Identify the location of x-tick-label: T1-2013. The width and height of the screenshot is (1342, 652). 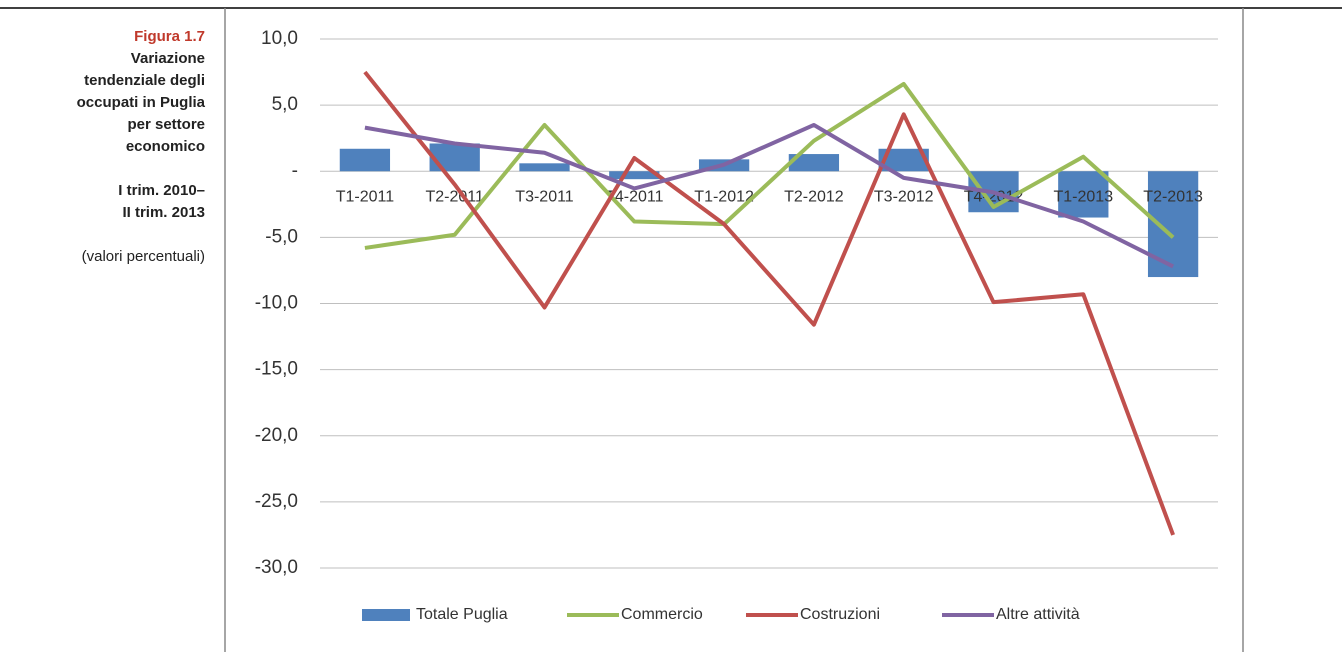
(1084, 196).